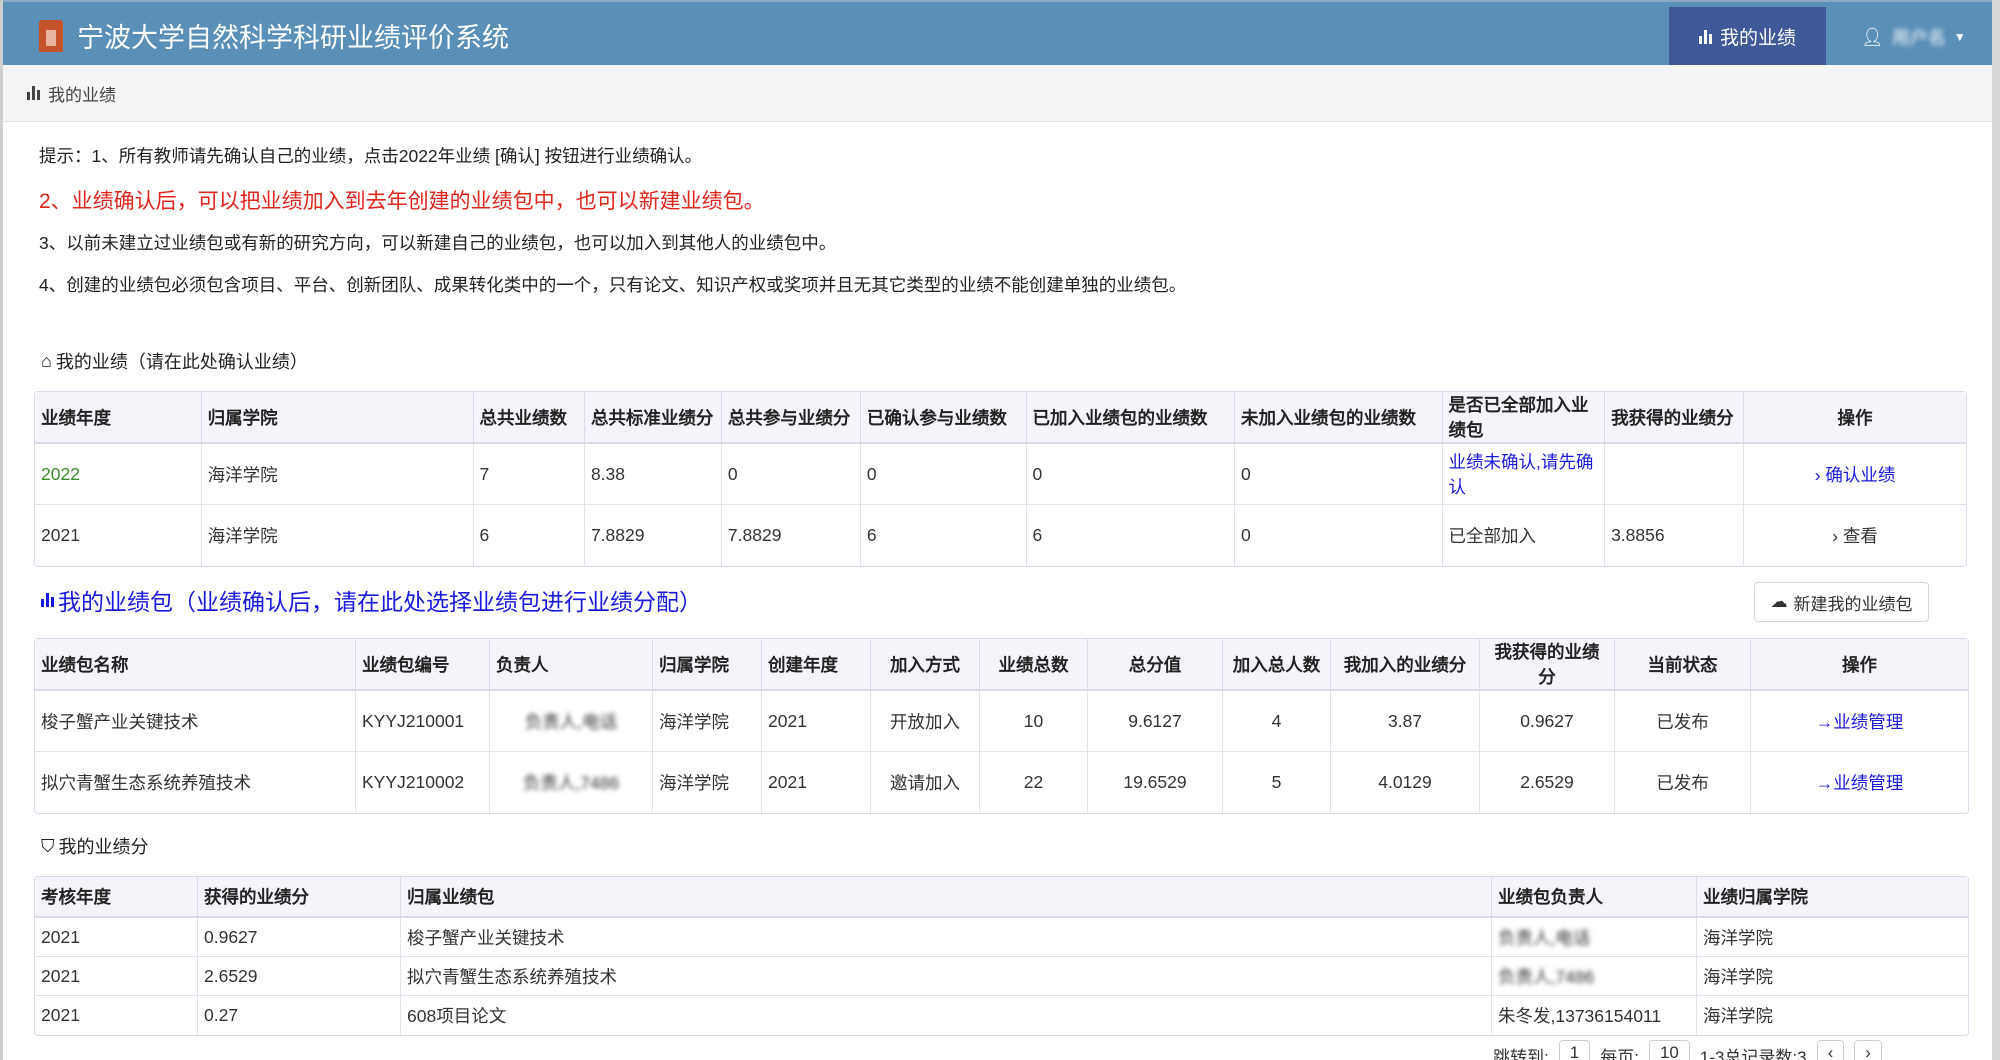 Image resolution: width=2000 pixels, height=1060 pixels. I want to click on table-cell: 业绩未确认,请先确认, so click(1524, 474).